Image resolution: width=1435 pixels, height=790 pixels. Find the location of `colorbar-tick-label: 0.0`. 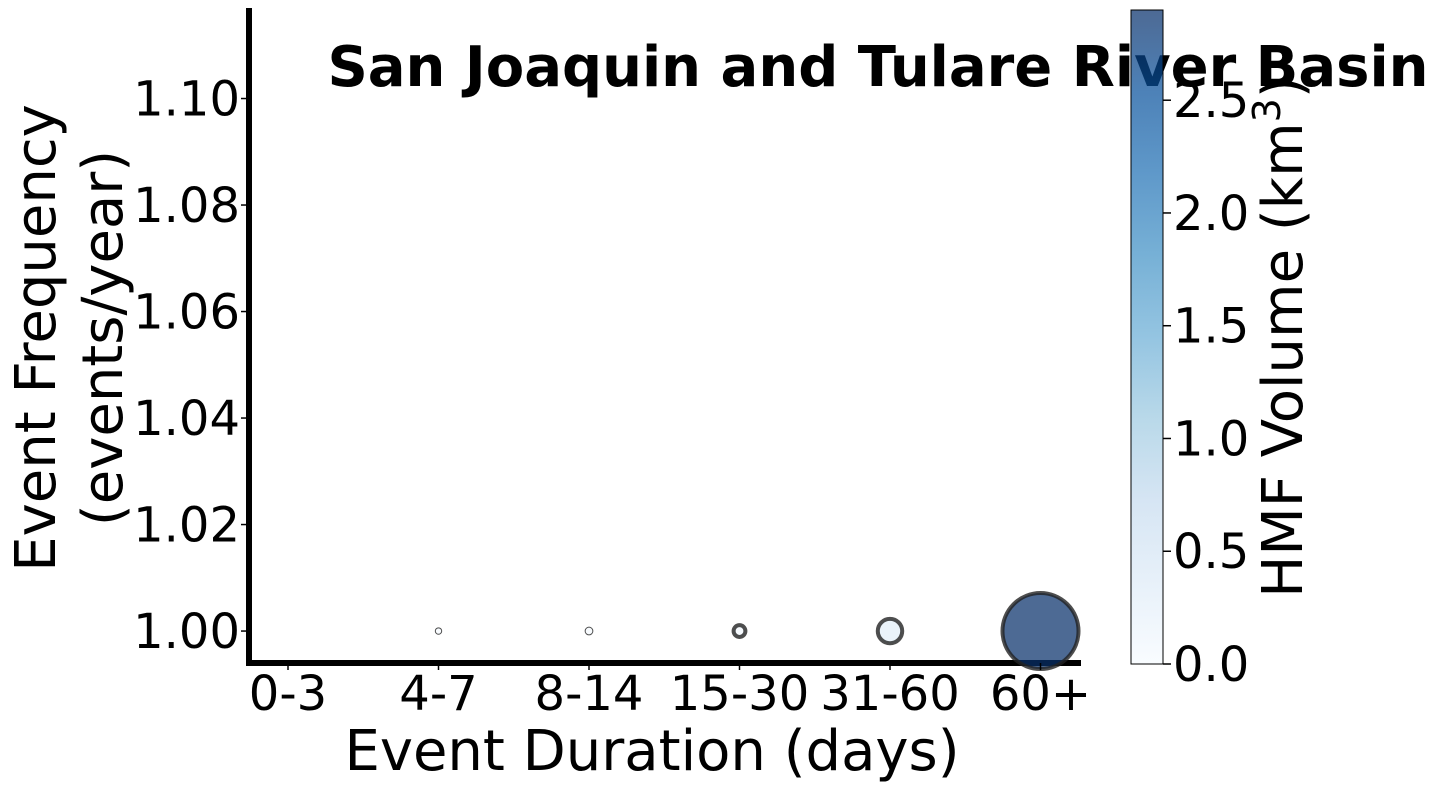

colorbar-tick-label: 0.0 is located at coordinates (1211, 665).